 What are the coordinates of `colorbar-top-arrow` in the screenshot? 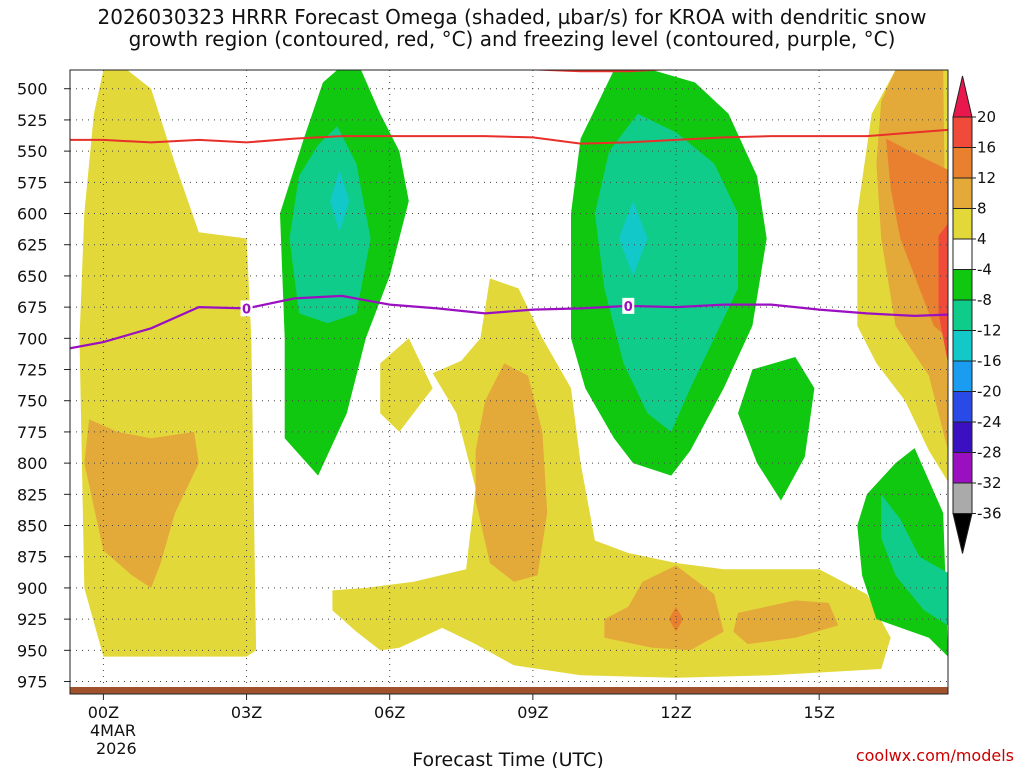 It's located at (962, 96).